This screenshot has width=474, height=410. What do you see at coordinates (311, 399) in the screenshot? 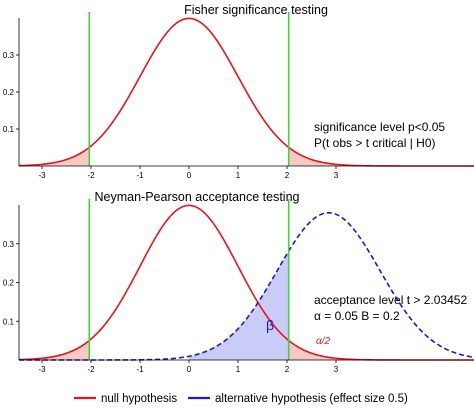
I see `legend-alternative-label: alternative hypothesis (effect size 0.5)` at bounding box center [311, 399].